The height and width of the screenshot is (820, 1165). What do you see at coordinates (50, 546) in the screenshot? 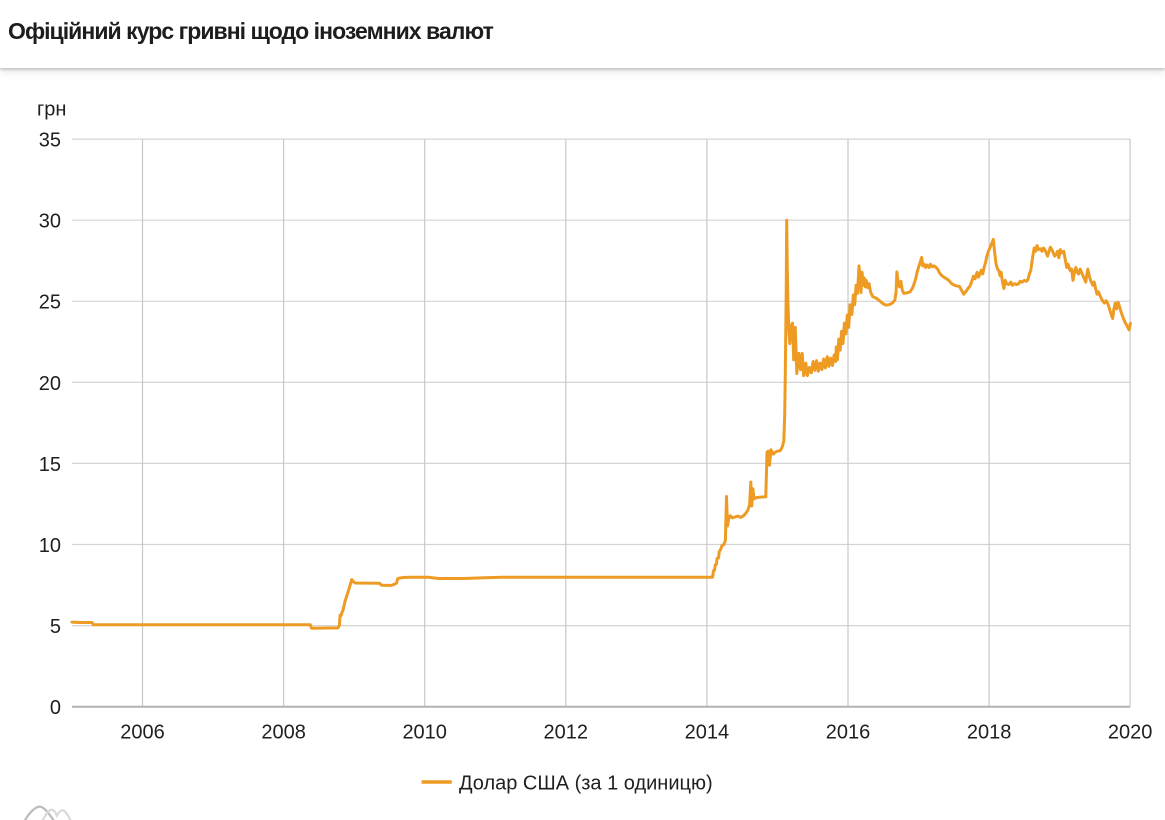
I see `svg-text: 10` at bounding box center [50, 546].